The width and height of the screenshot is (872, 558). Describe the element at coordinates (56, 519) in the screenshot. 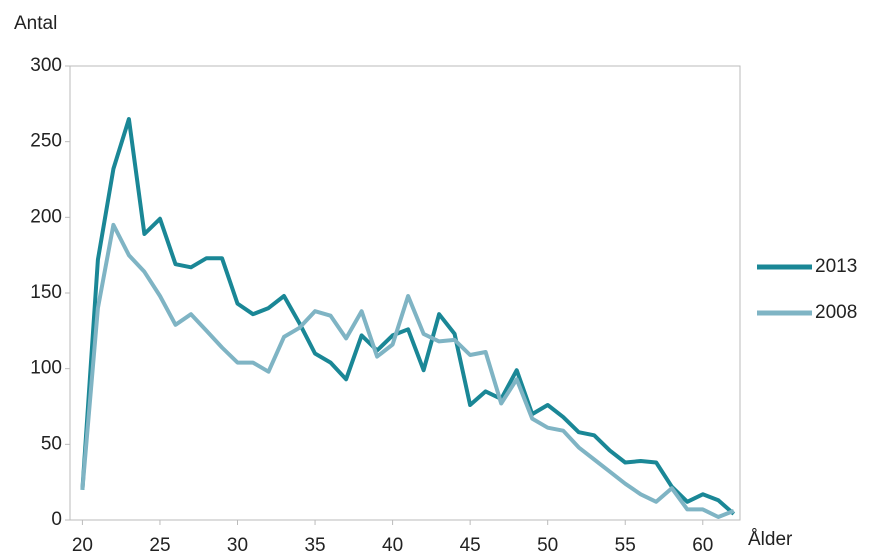

I see `y-tick-label: 0` at that location.